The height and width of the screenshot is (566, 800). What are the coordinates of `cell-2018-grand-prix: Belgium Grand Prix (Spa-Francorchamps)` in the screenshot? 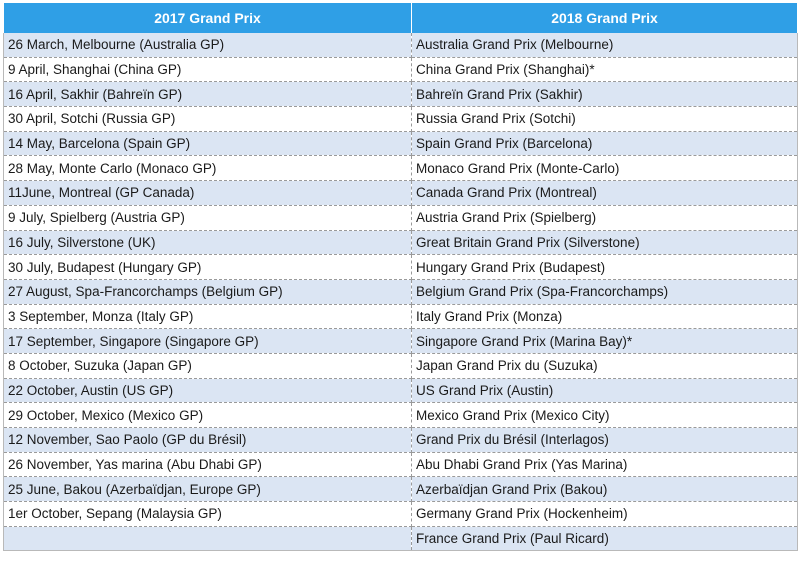 It's located at (604, 292).